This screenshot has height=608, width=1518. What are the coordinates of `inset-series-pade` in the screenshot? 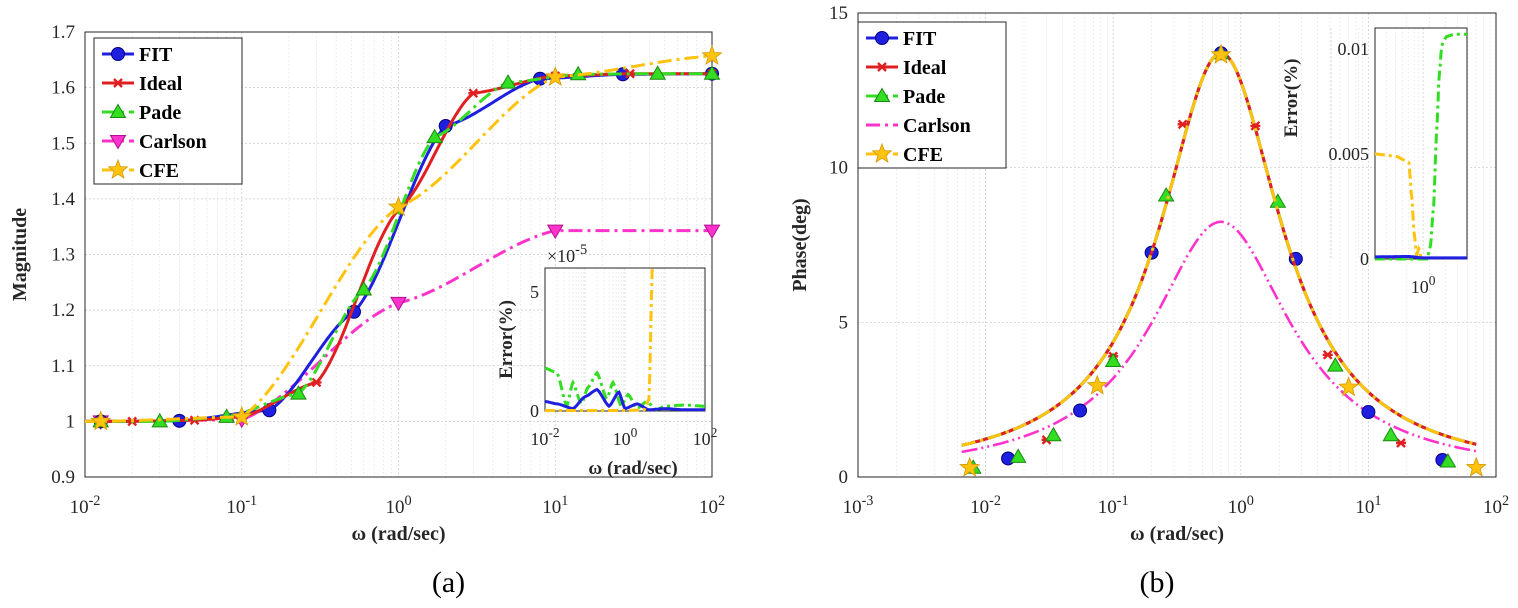 It's located at (624, 389).